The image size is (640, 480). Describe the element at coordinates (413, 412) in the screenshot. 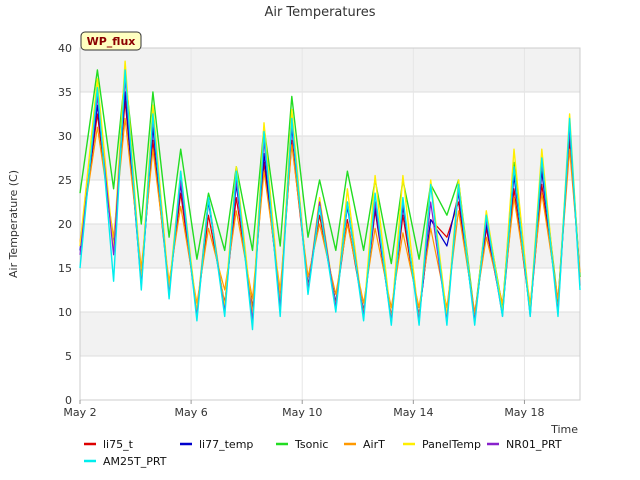

I see `x-tick-label: May 14` at that location.